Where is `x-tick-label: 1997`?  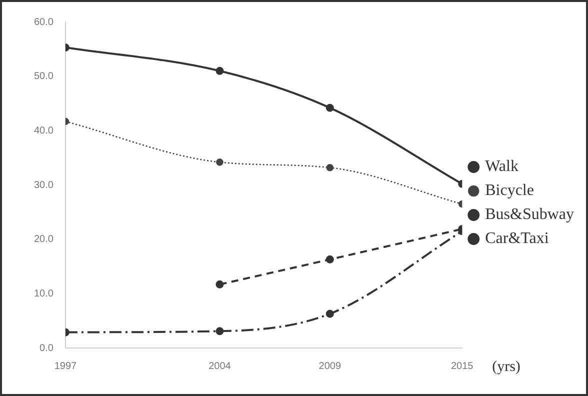 x-tick-label: 1997 is located at coordinates (66, 366).